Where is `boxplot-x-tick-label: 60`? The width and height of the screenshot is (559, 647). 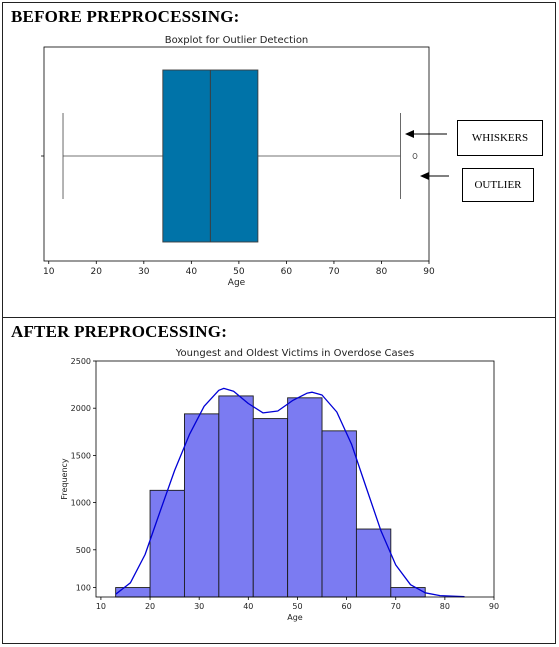 boxplot-x-tick-label: 60 is located at coordinates (287, 272).